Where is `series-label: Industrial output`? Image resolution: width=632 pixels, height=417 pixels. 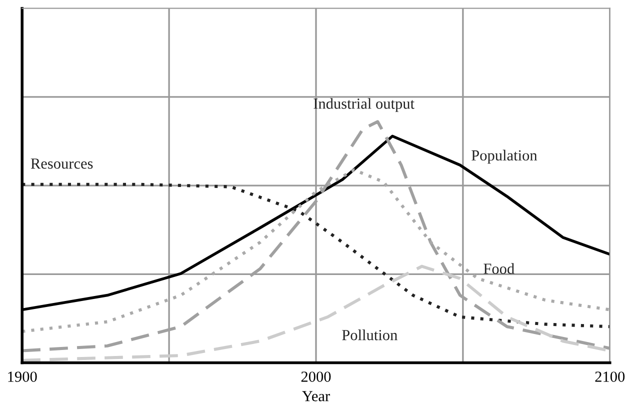 series-label: Industrial output is located at coordinates (364, 105).